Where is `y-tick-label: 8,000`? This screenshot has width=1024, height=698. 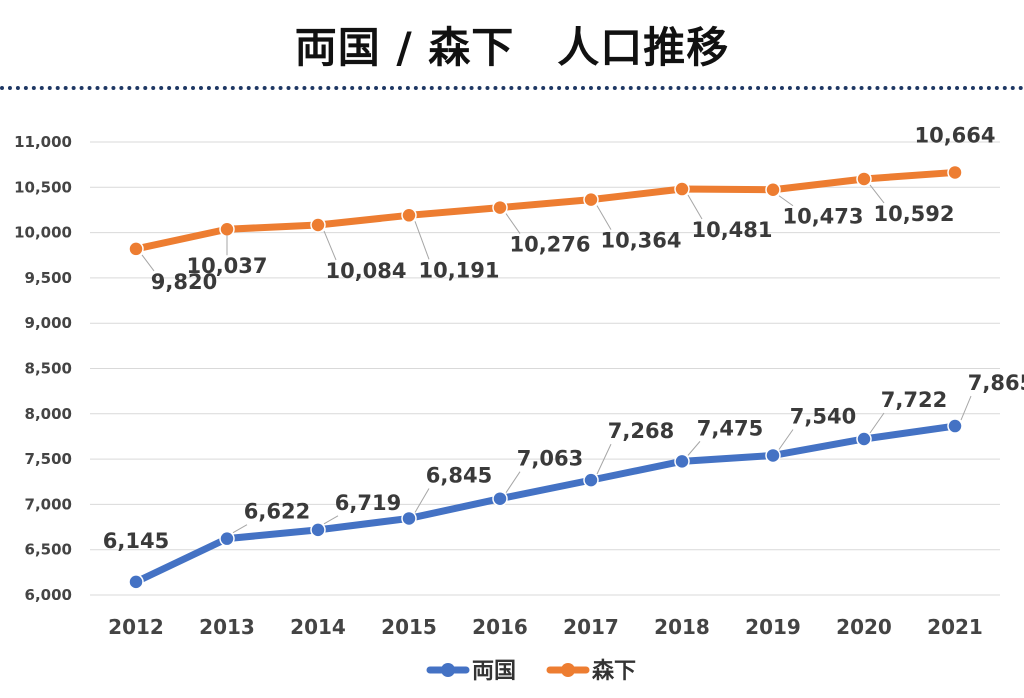
y-tick-label: 8,000 is located at coordinates (48, 414).